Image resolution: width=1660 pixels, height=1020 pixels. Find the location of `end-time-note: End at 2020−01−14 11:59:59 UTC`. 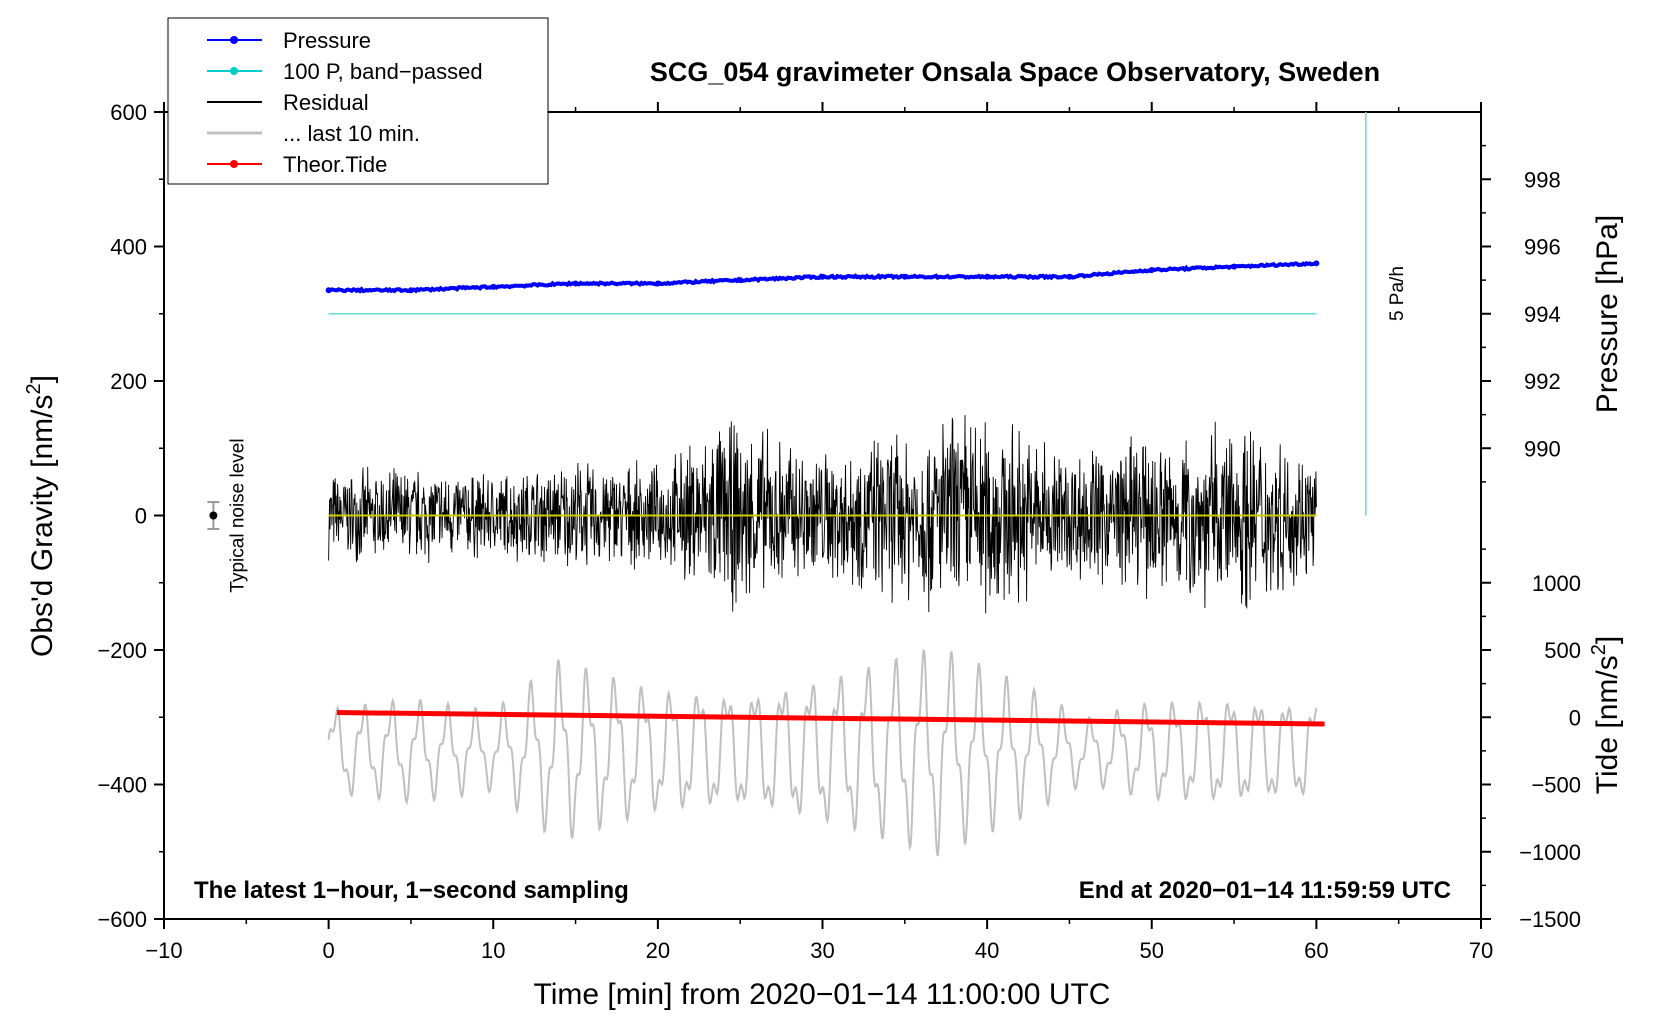

end-time-note: End at 2020−01−14 11:59:59 UTC is located at coordinates (1265, 890).